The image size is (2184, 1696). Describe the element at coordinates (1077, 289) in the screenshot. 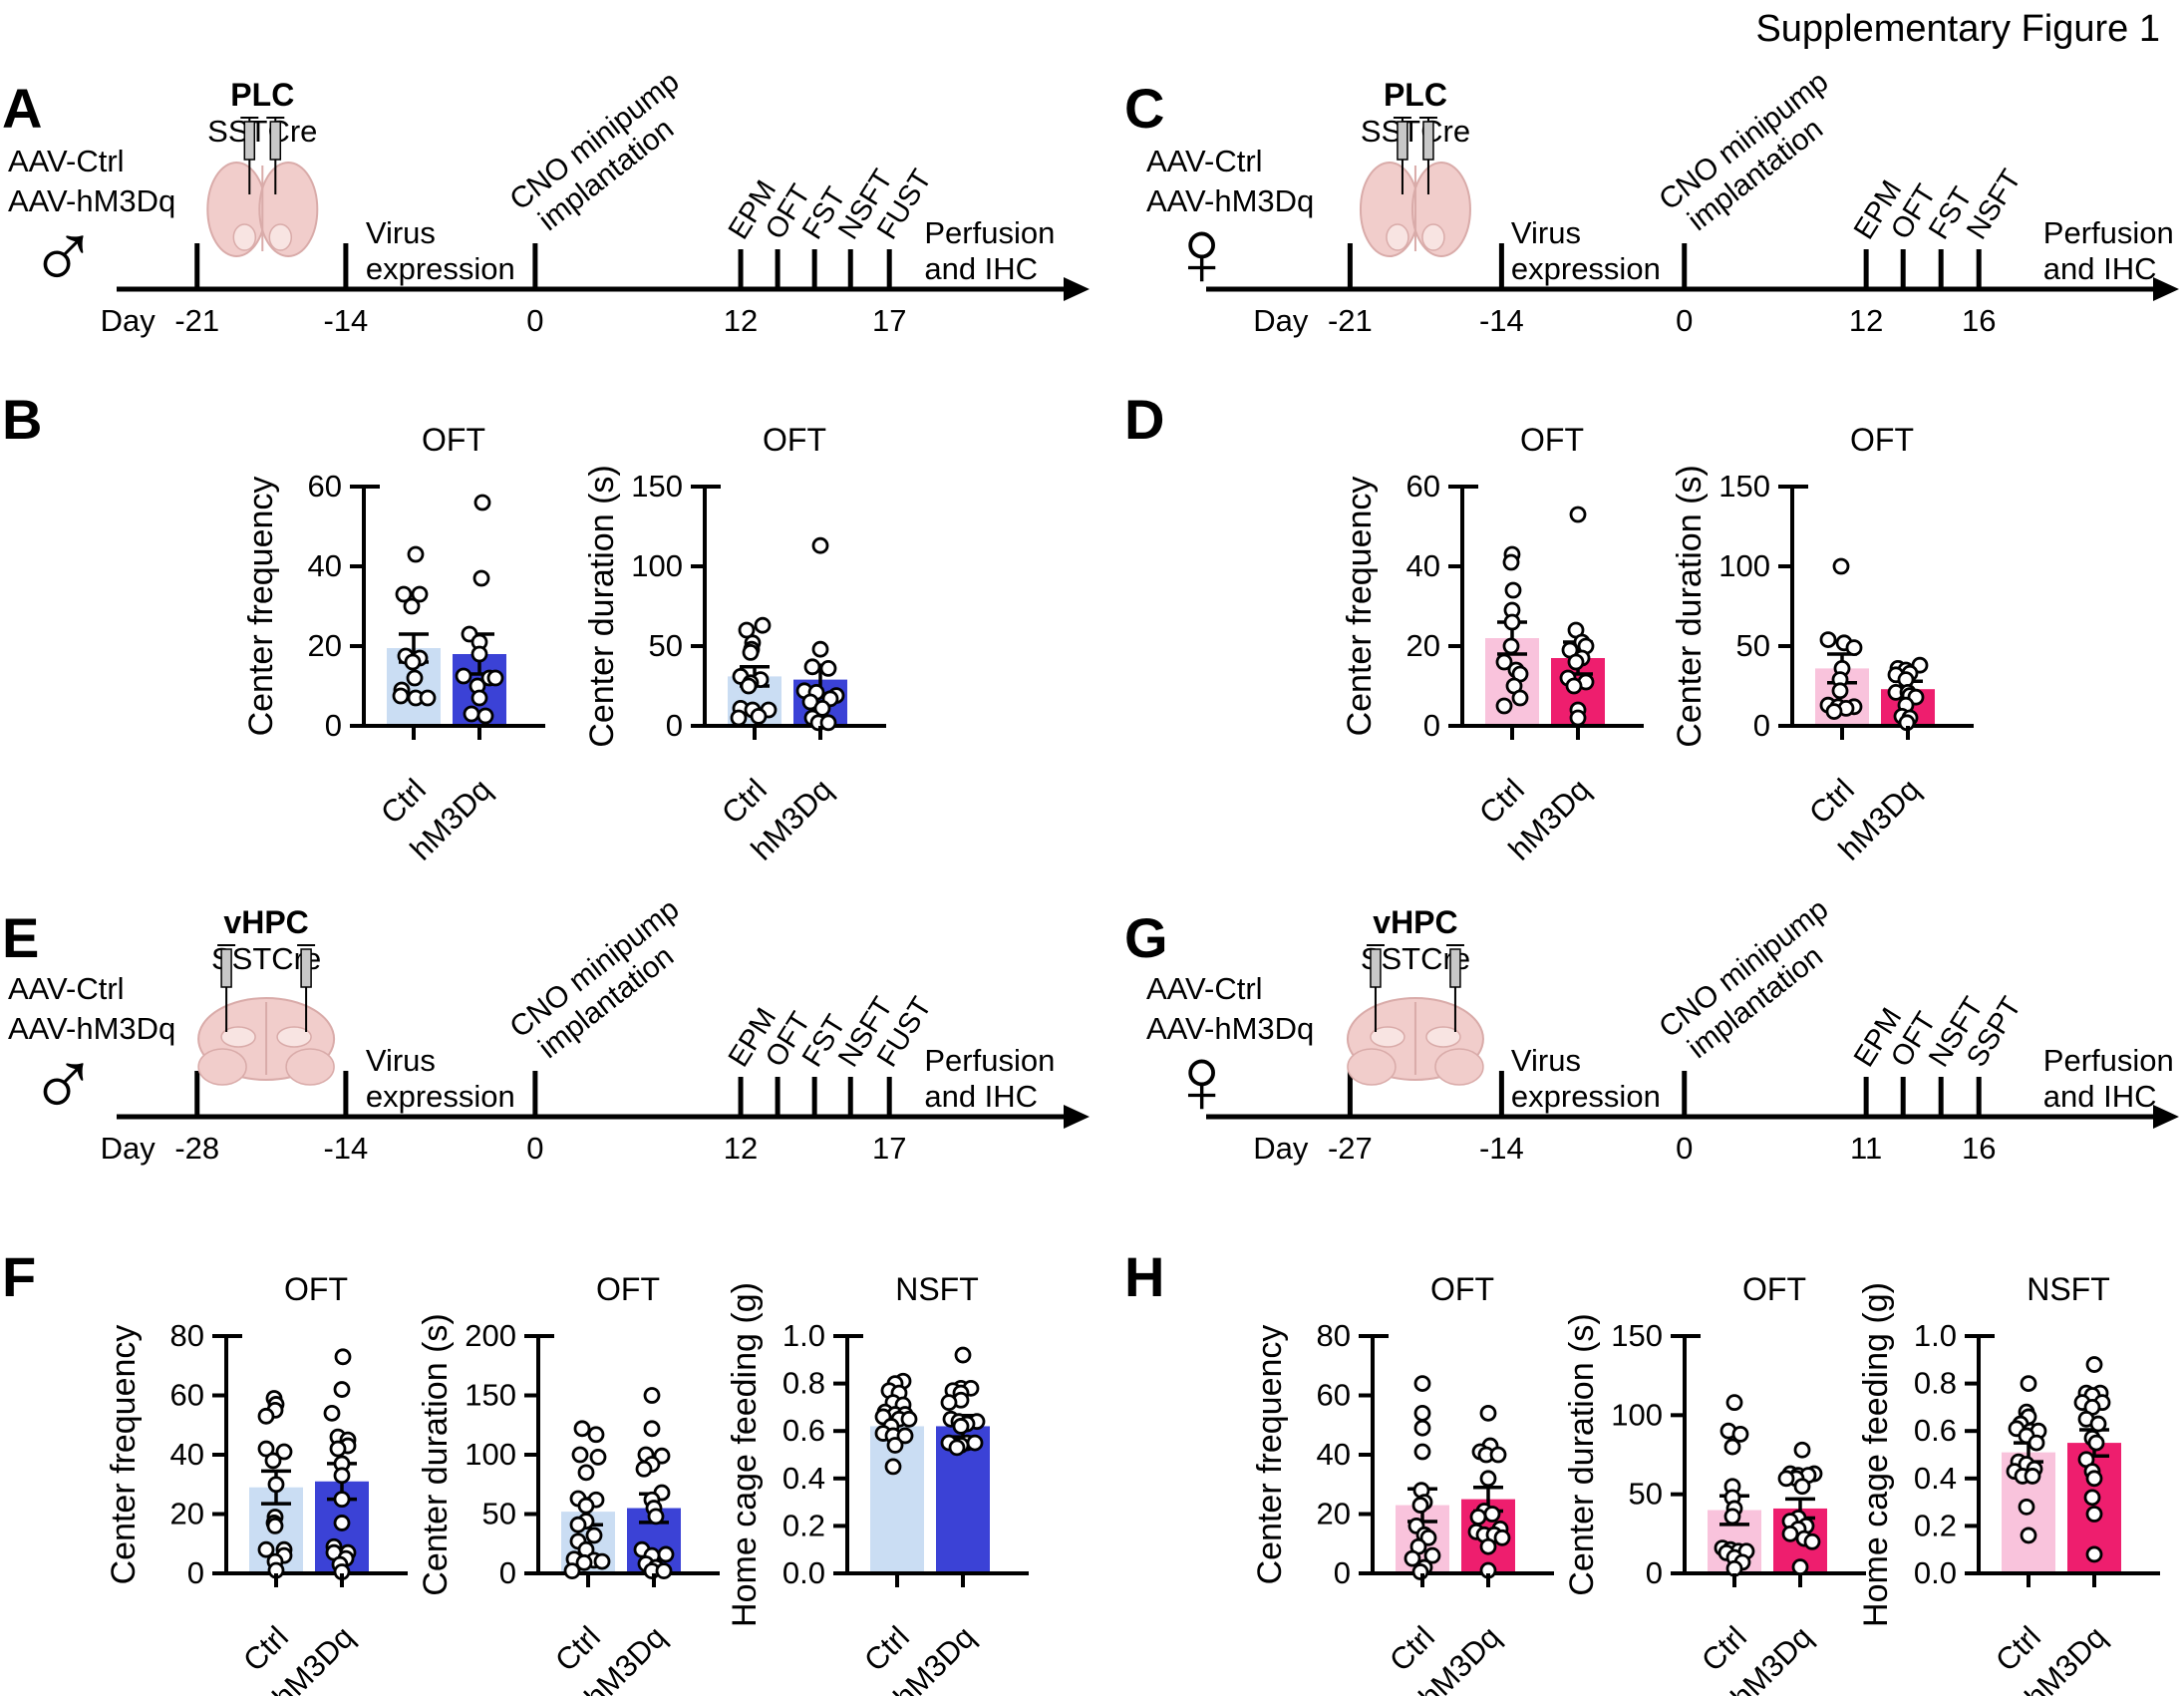

I see `timeline-arrowhead-icon` at that location.